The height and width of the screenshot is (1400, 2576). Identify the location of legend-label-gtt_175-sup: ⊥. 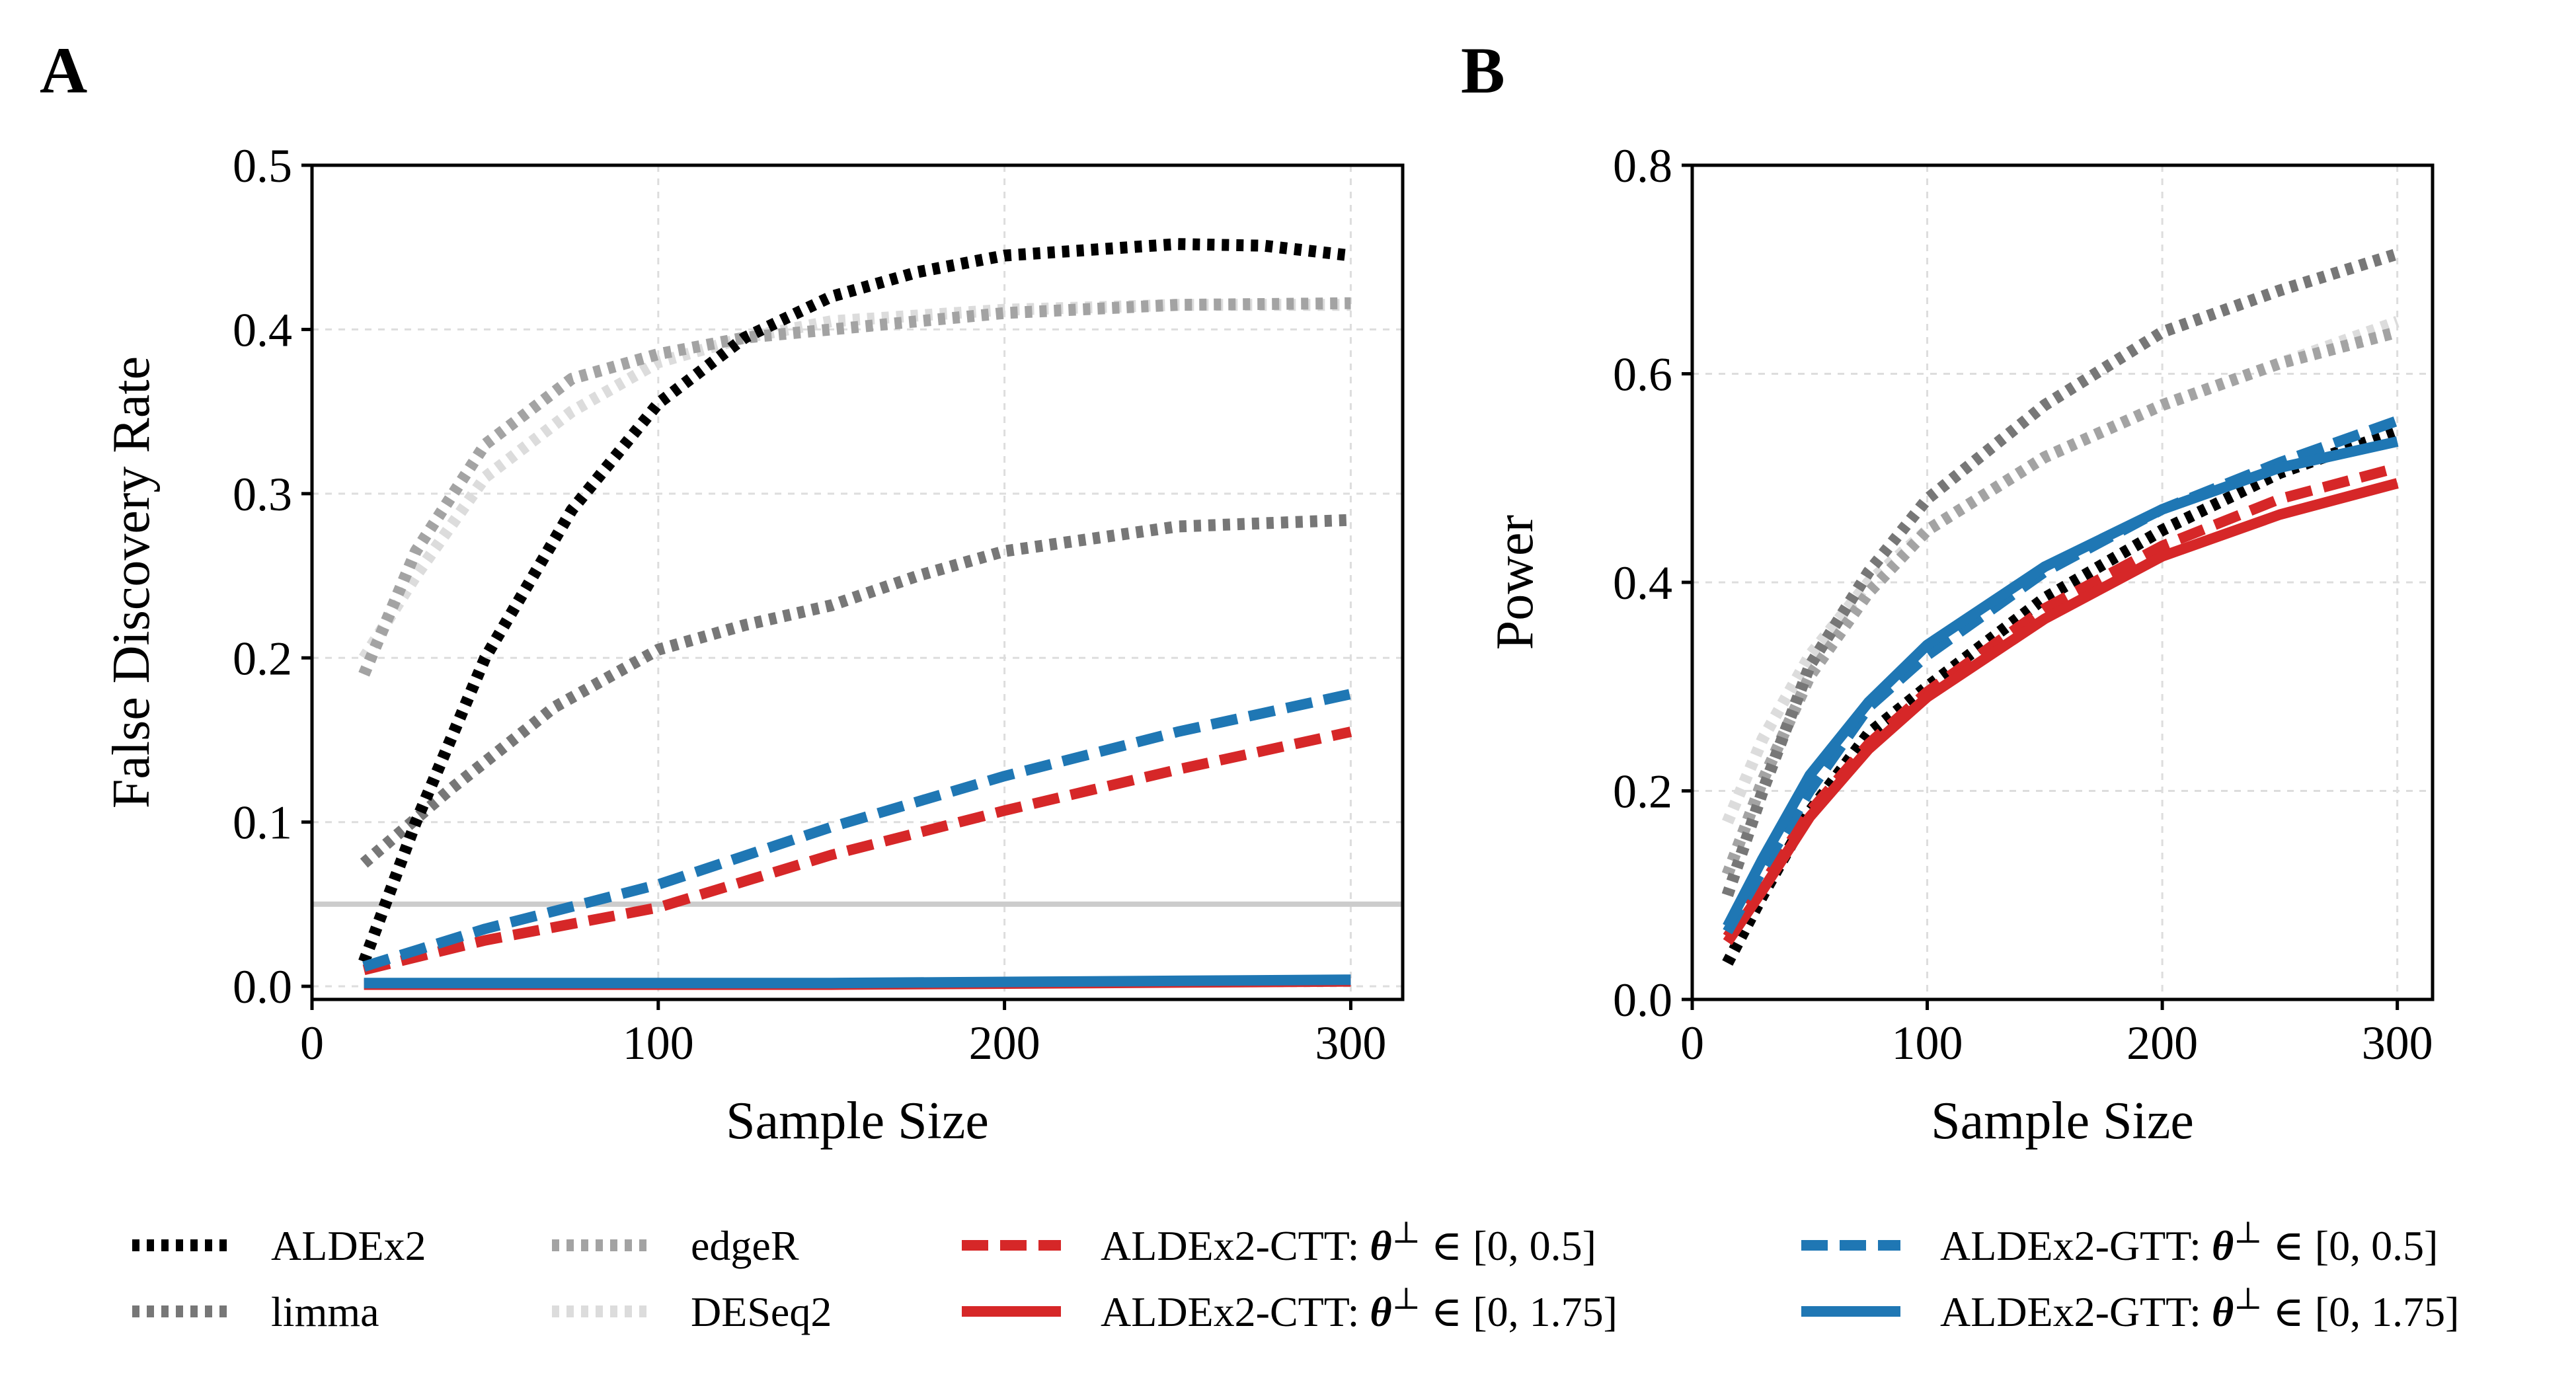
(2248, 1298).